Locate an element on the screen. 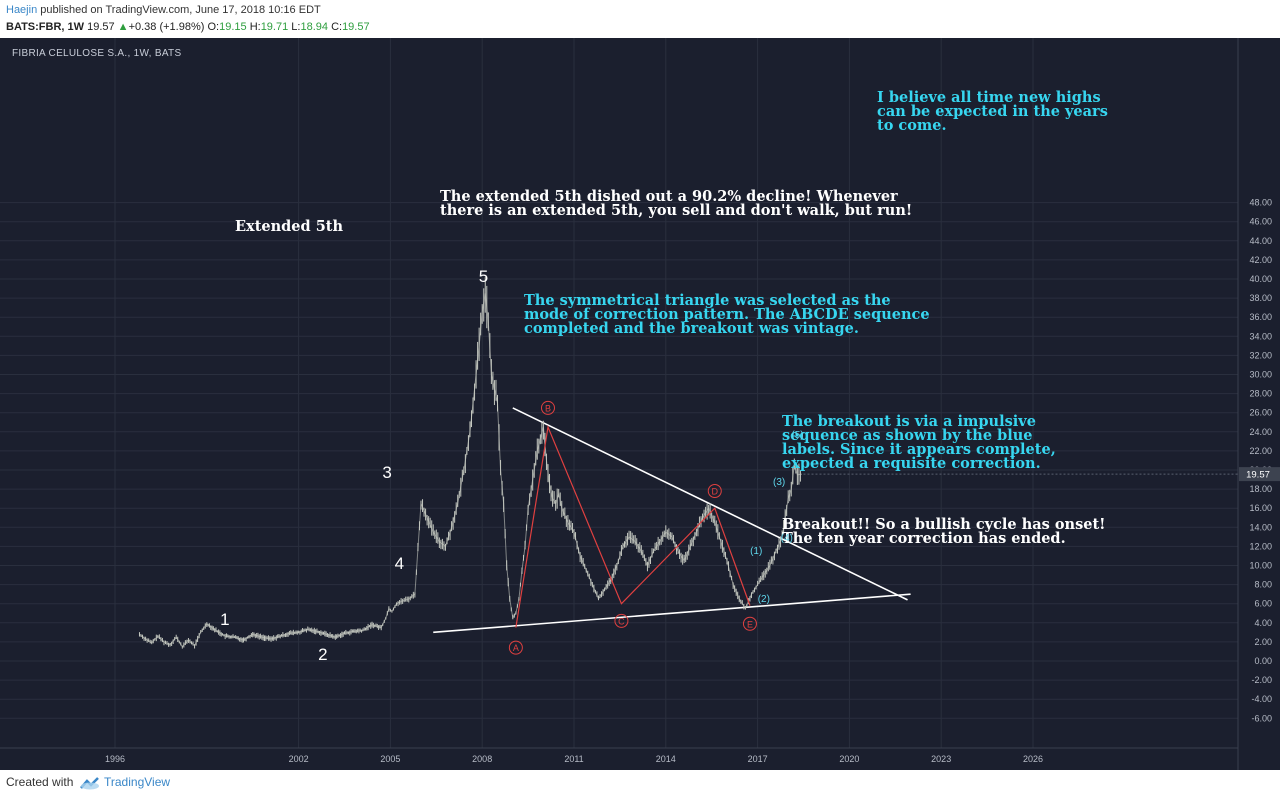 This screenshot has width=1280, height=797. y-tick-label: 8.00 is located at coordinates (1263, 585).